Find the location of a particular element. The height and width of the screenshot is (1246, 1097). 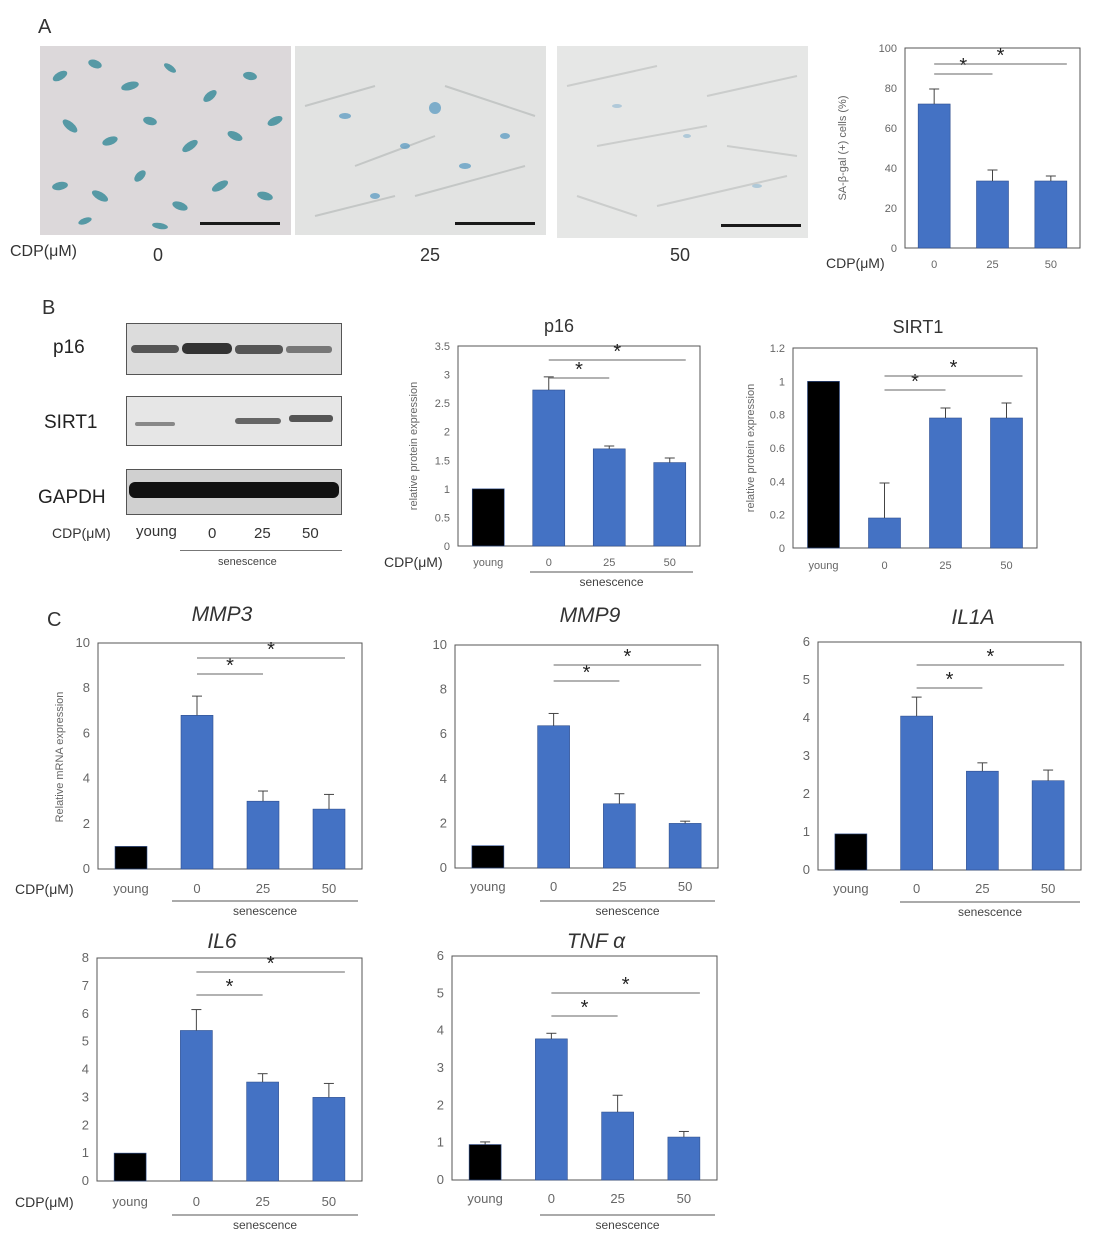

p16-xtick-3: 50 is located at coordinates (670, 563).